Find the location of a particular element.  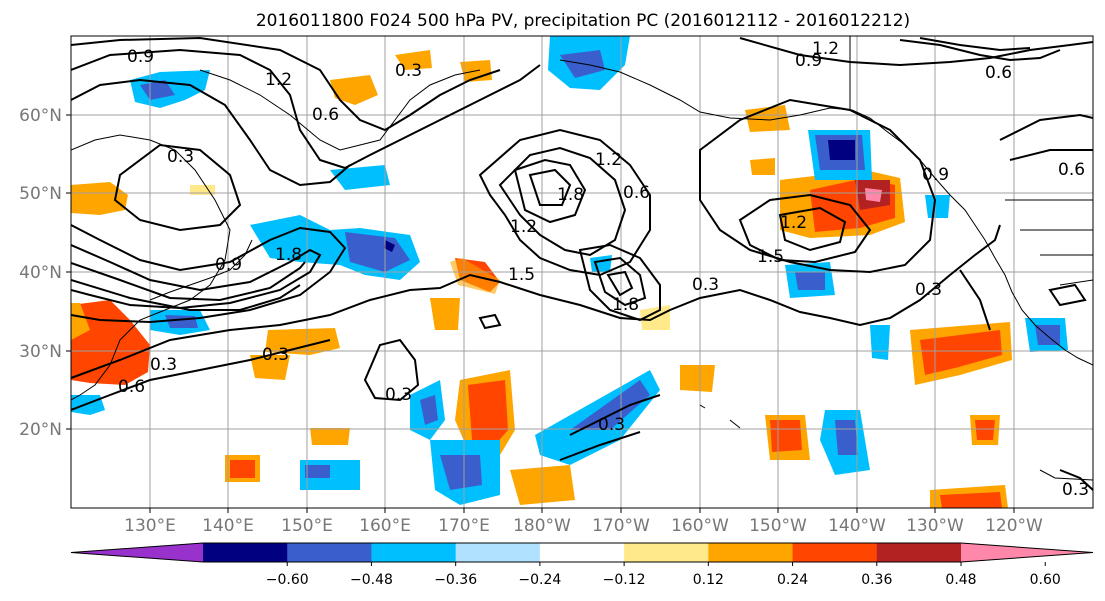

colorbar-outline is located at coordinates (582, 552).